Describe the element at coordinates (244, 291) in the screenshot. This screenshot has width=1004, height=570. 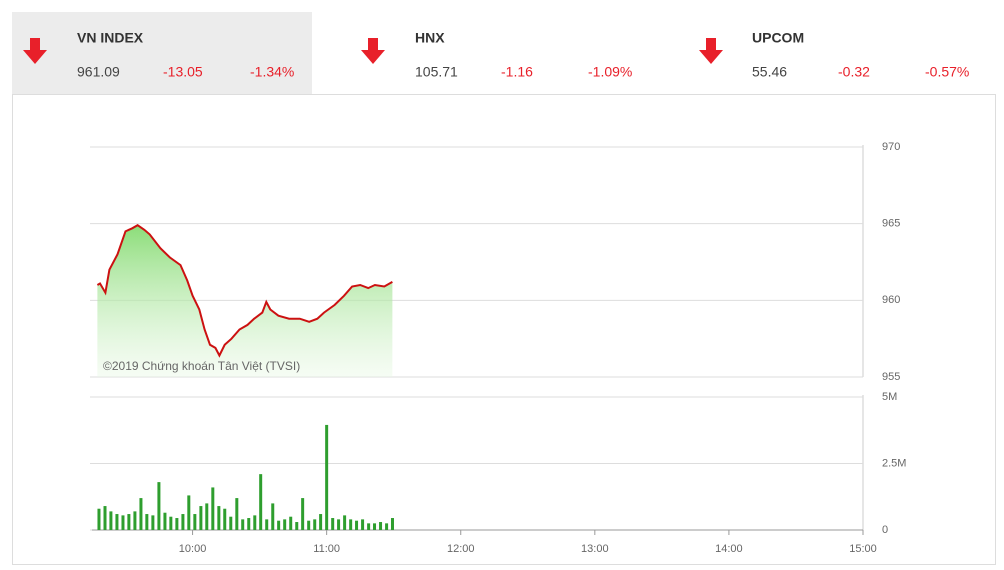
I see `line` at that location.